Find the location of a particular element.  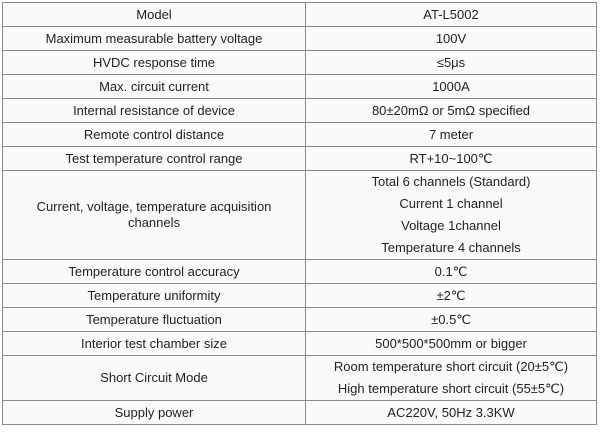

spec-value-line: High temperature short circuit (55±5℃) is located at coordinates (451, 388).